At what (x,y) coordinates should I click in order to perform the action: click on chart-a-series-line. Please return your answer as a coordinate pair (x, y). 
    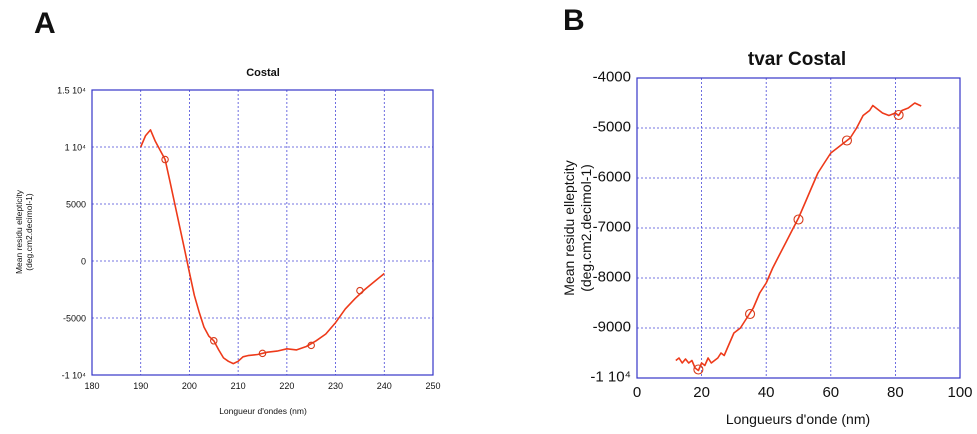
    Looking at the image, I should click on (262, 247).